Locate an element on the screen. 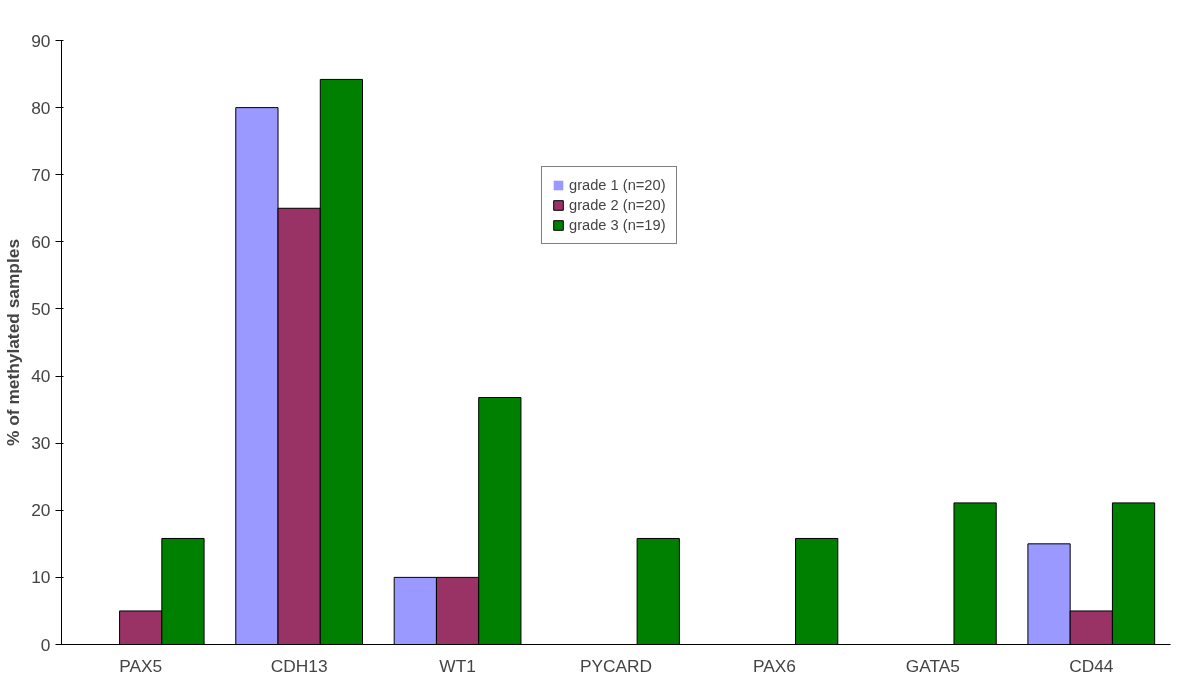  legend-label: grade 3 (n=19) is located at coordinates (617, 225).